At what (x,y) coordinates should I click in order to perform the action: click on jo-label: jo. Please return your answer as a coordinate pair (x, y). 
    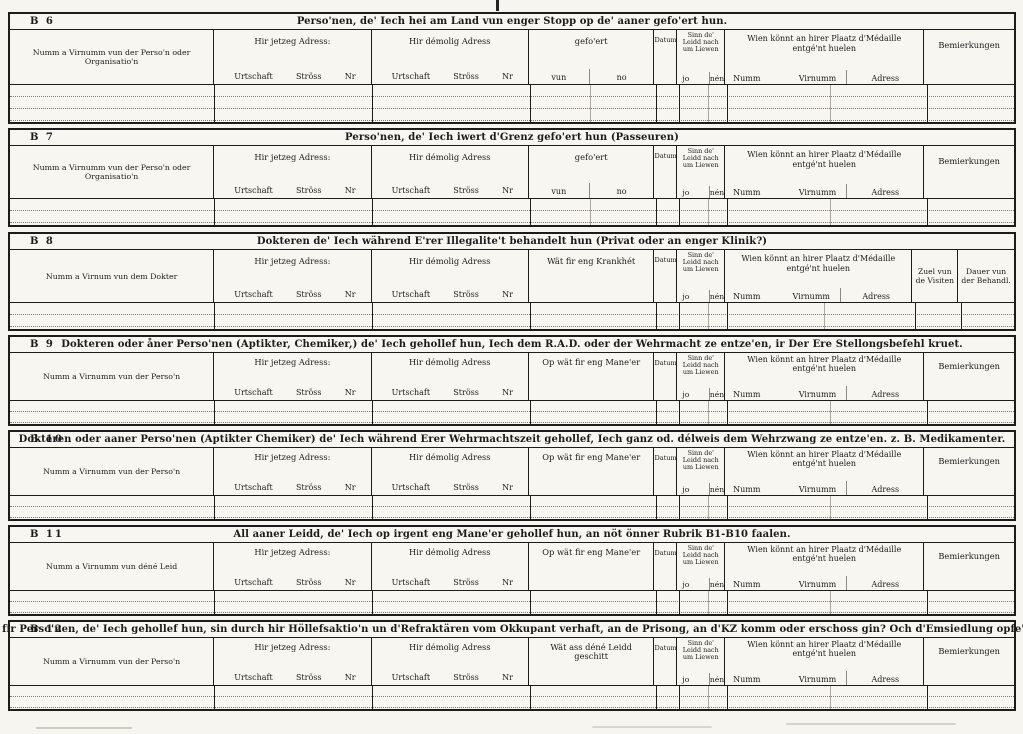
    Looking at the image, I should click on (686, 489).